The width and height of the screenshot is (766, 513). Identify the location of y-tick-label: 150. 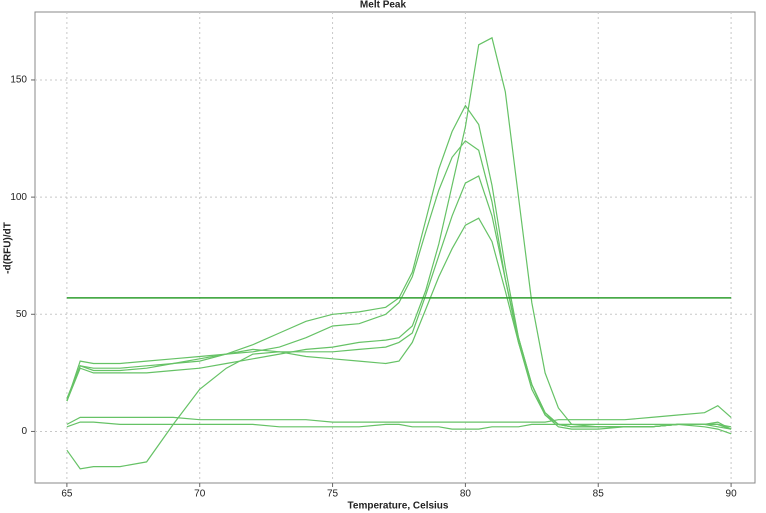
(18, 80).